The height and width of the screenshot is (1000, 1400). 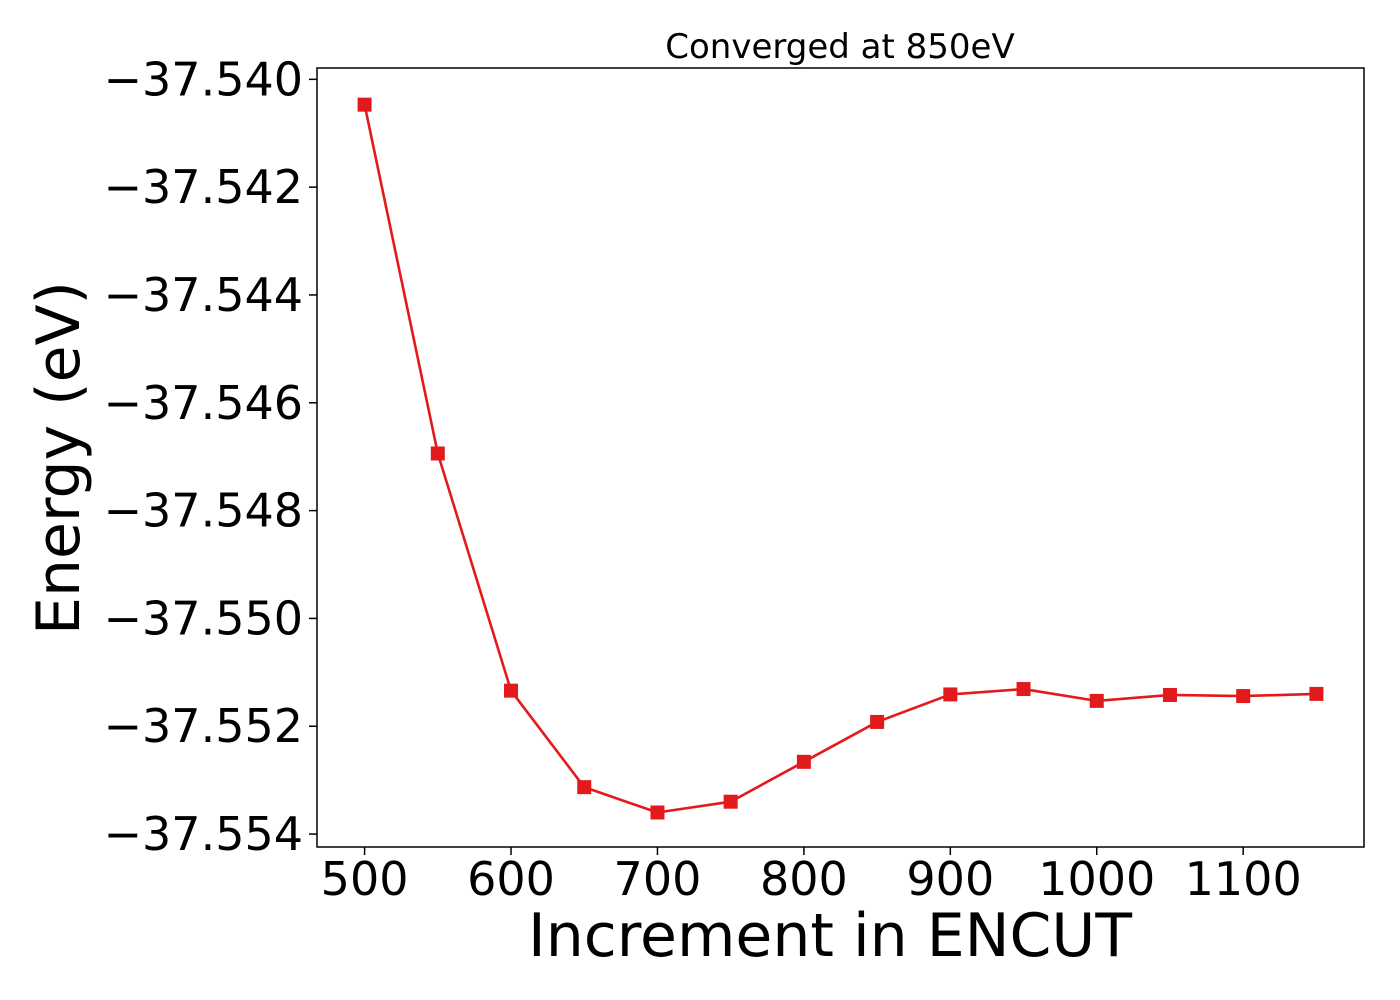 I want to click on y-tick-label: −37.552, so click(x=204, y=726).